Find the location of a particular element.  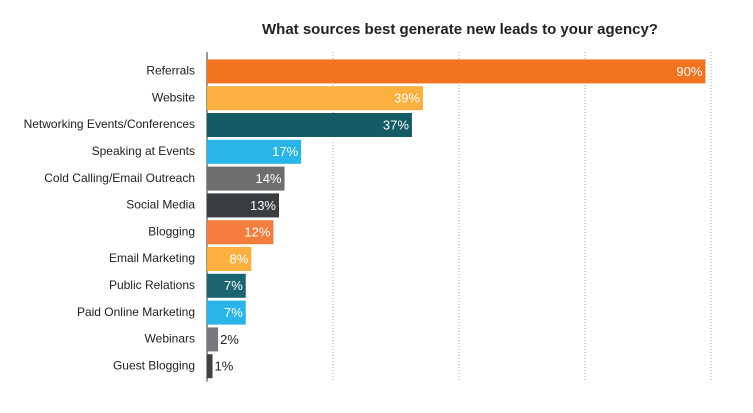

value-label: 13% is located at coordinates (263, 205).